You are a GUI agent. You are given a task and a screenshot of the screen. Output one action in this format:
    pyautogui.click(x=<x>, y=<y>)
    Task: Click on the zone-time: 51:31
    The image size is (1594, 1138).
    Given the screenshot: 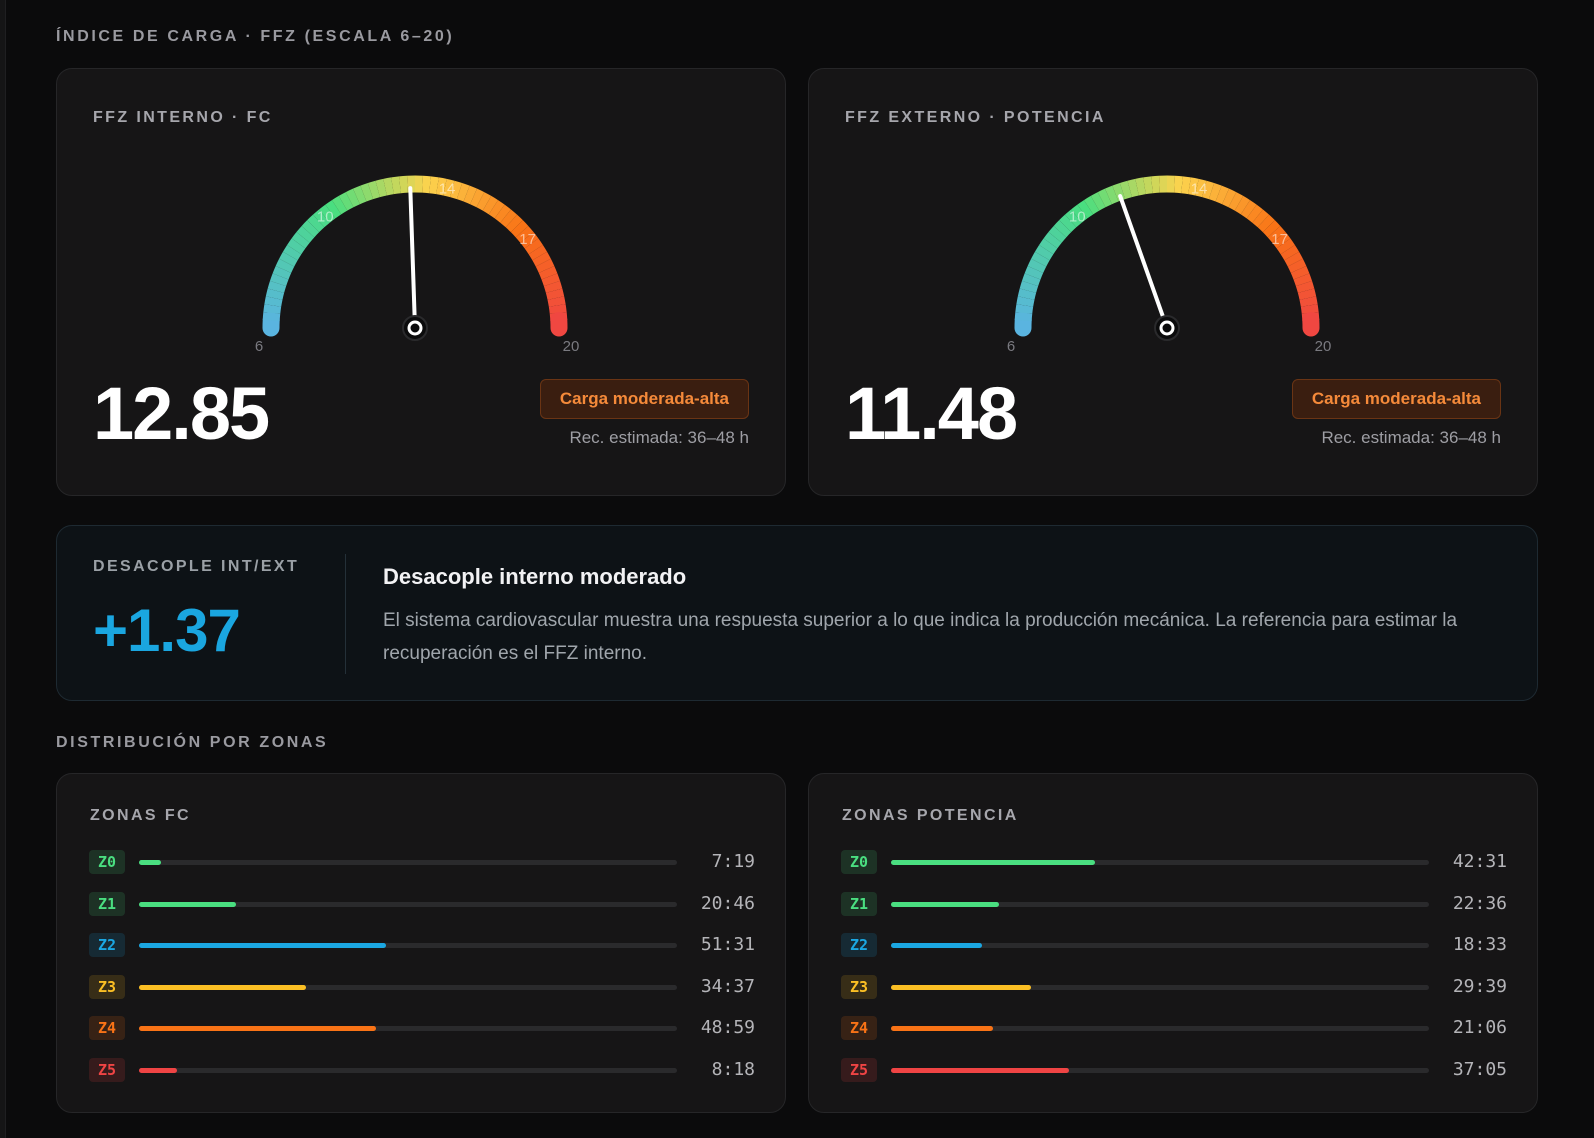 What is the action you would take?
    pyautogui.click(x=727, y=944)
    